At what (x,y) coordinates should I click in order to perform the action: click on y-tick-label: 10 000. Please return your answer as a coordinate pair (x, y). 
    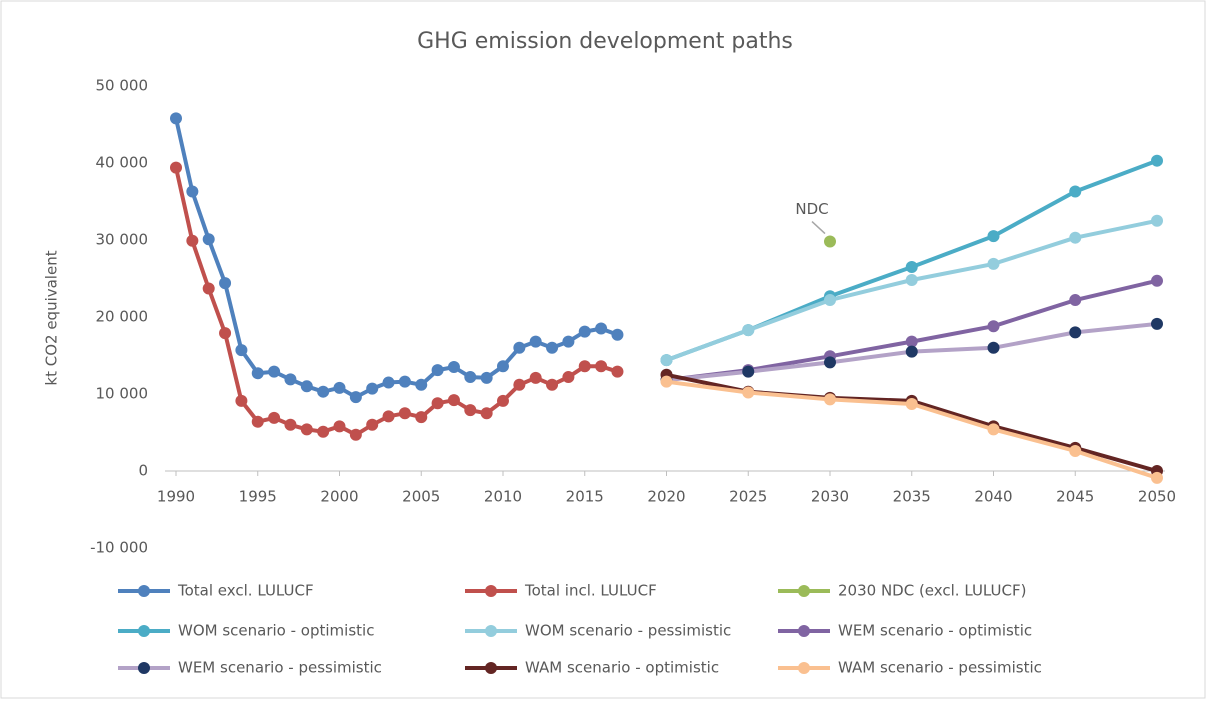
    Looking at the image, I should click on (122, 394).